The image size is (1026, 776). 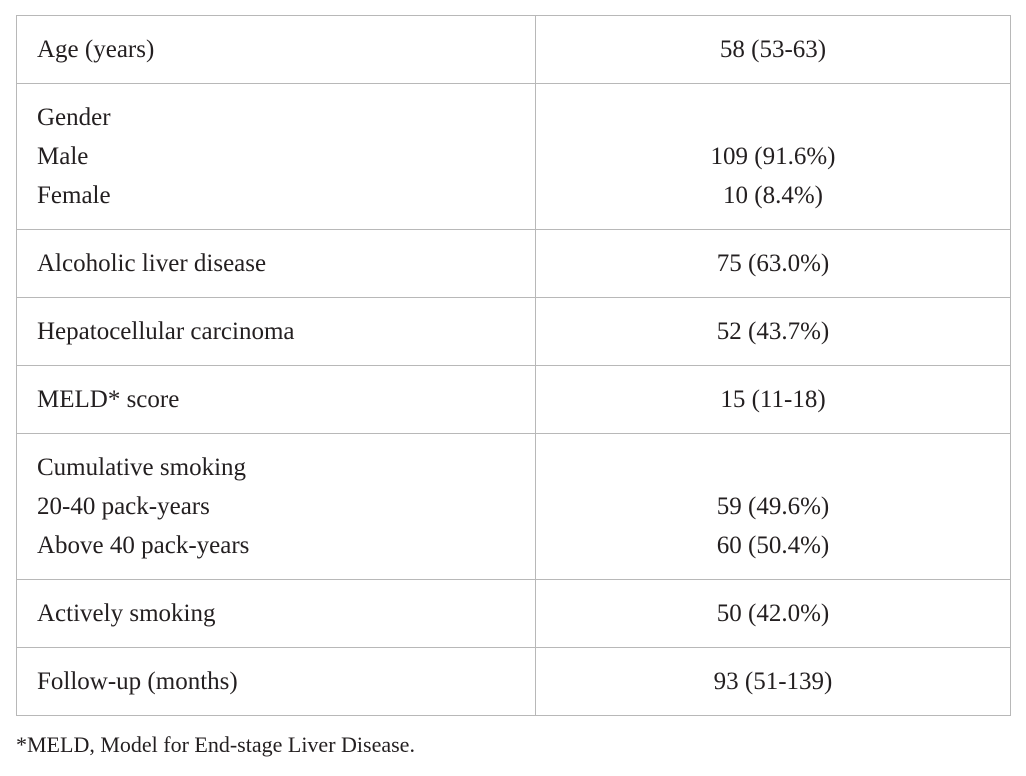 I want to click on table-row: Alcoholic liver disease 75 (63.0%), so click(x=513, y=263).